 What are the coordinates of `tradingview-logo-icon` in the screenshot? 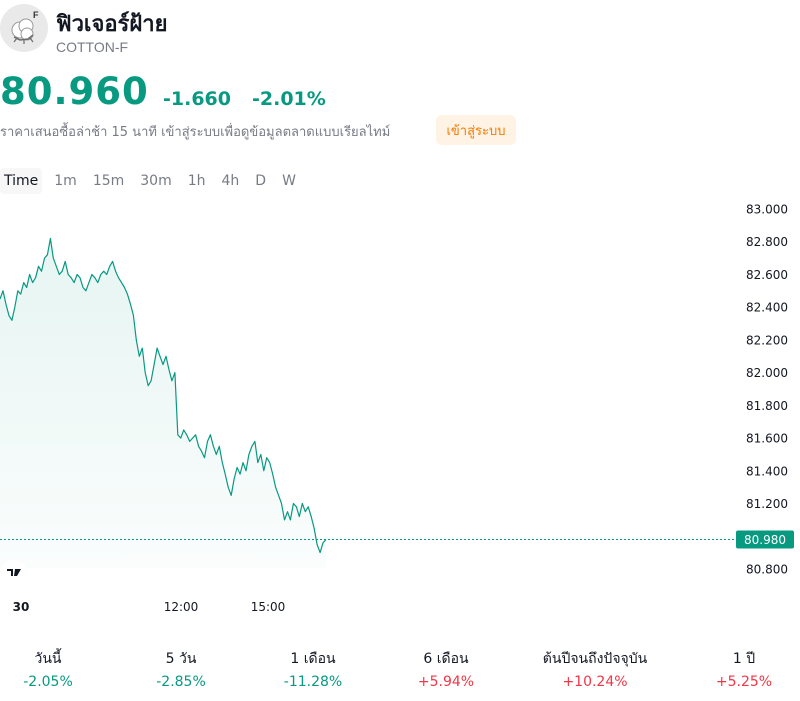 It's located at (14, 573).